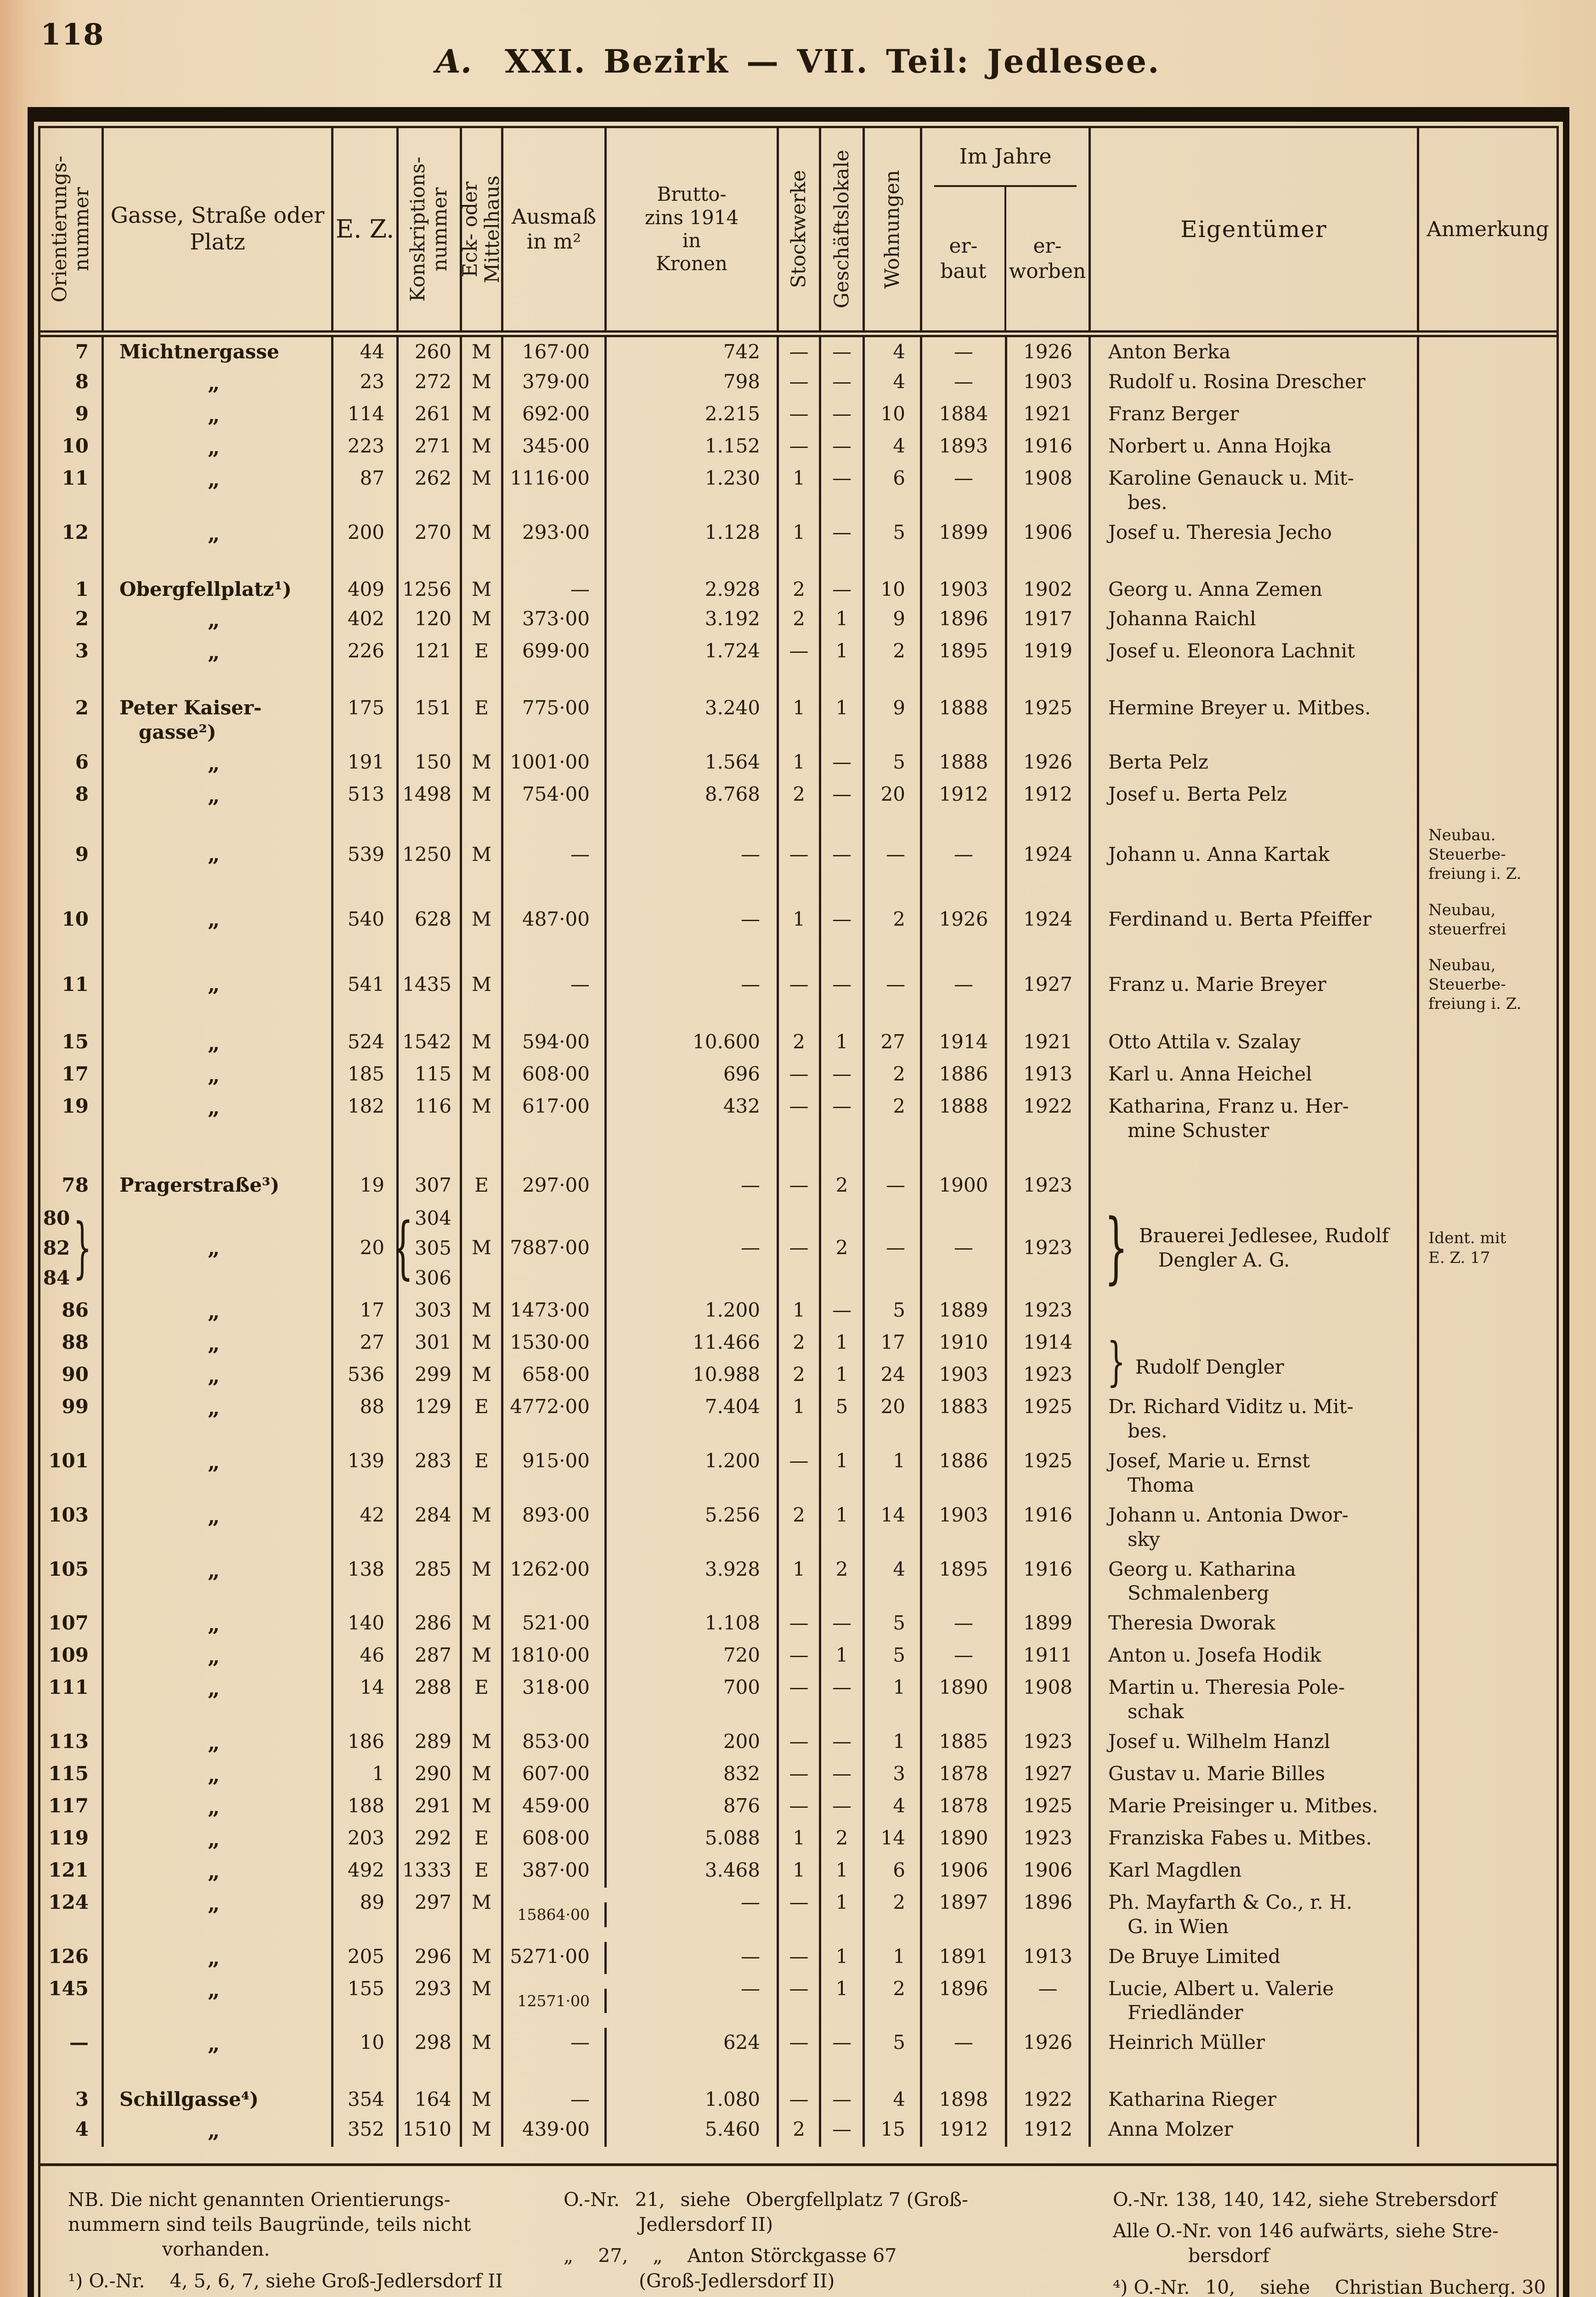 The height and width of the screenshot is (2297, 1596). Describe the element at coordinates (72, 2001) in the screenshot. I see `cell-onr: 145` at that location.